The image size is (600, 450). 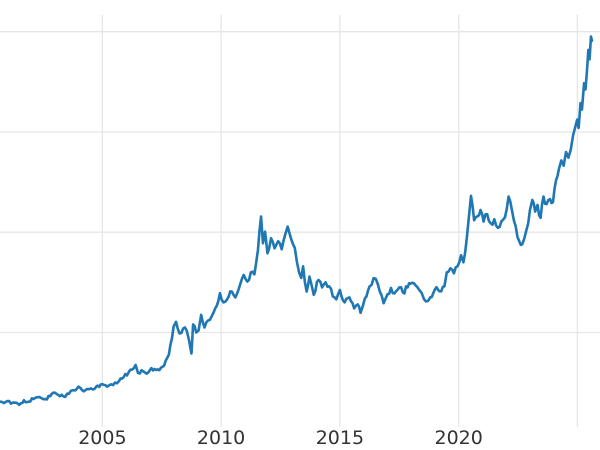 What do you see at coordinates (221, 438) in the screenshot?
I see `x-tick-label-2010: 2010` at bounding box center [221, 438].